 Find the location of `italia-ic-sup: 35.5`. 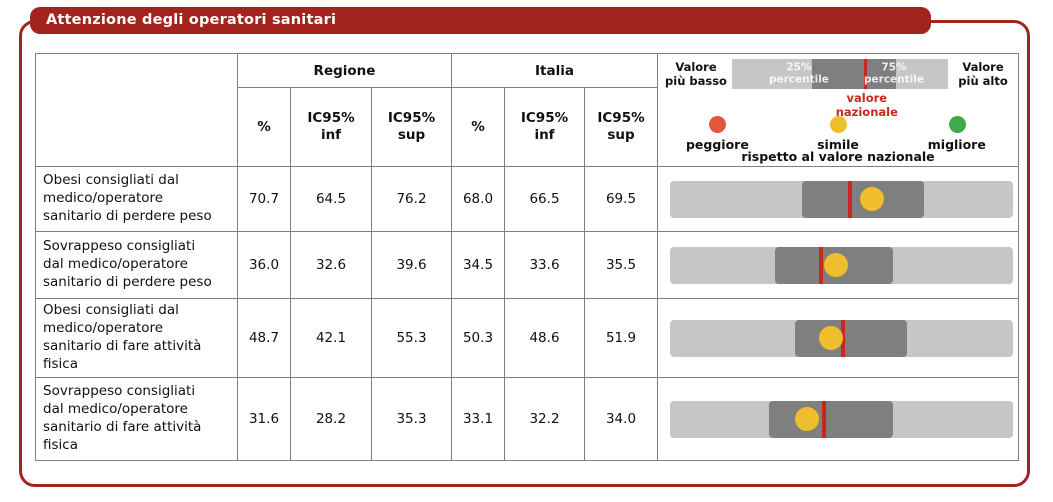

italia-ic-sup: 35.5 is located at coordinates (621, 265).